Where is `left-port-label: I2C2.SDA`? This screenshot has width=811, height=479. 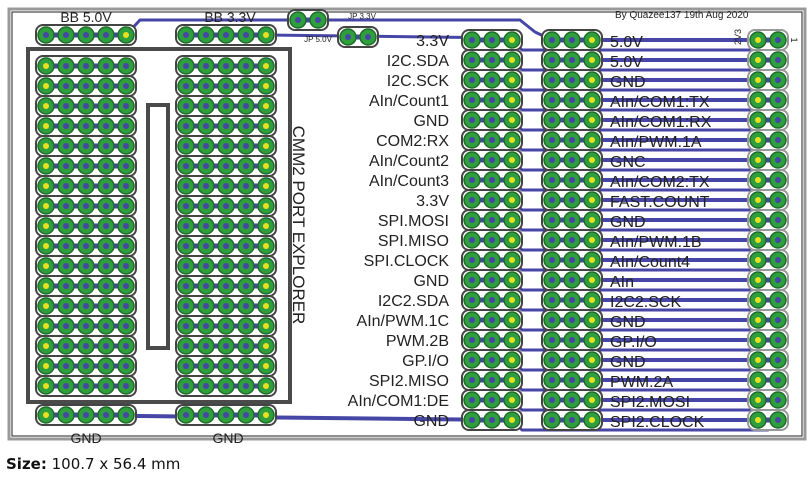
left-port-label: I2C2.SDA is located at coordinates (413, 301).